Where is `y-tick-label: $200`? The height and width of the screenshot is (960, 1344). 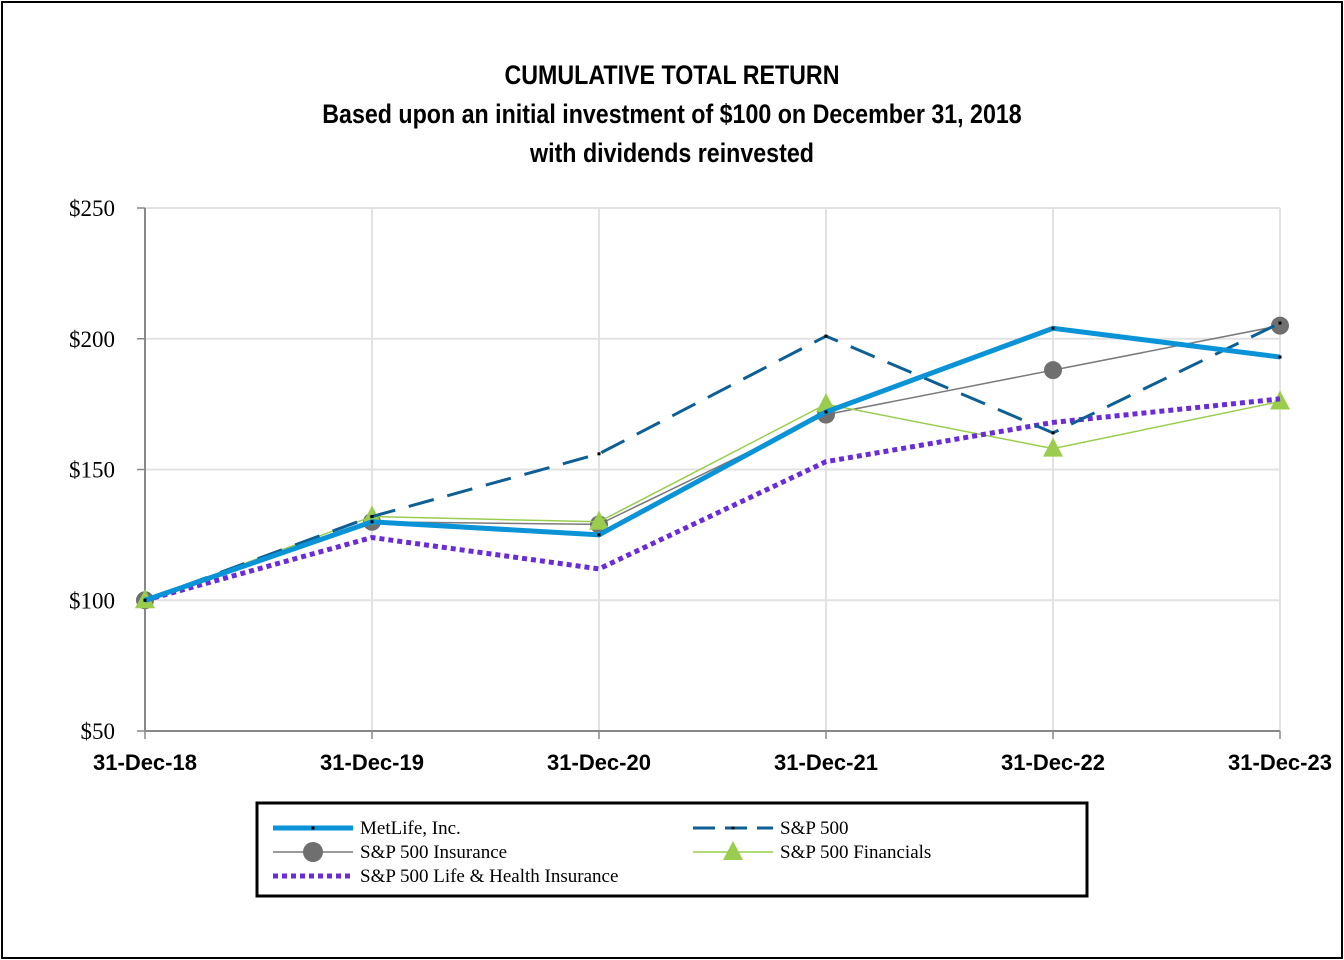
y-tick-label: $200 is located at coordinates (92, 339).